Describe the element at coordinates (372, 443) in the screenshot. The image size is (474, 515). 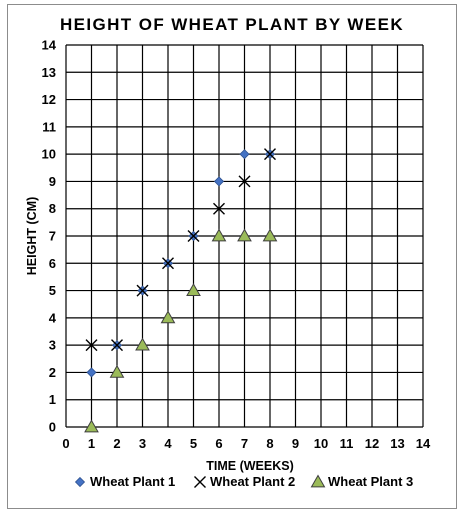
I see `x-tick-label: 12` at that location.